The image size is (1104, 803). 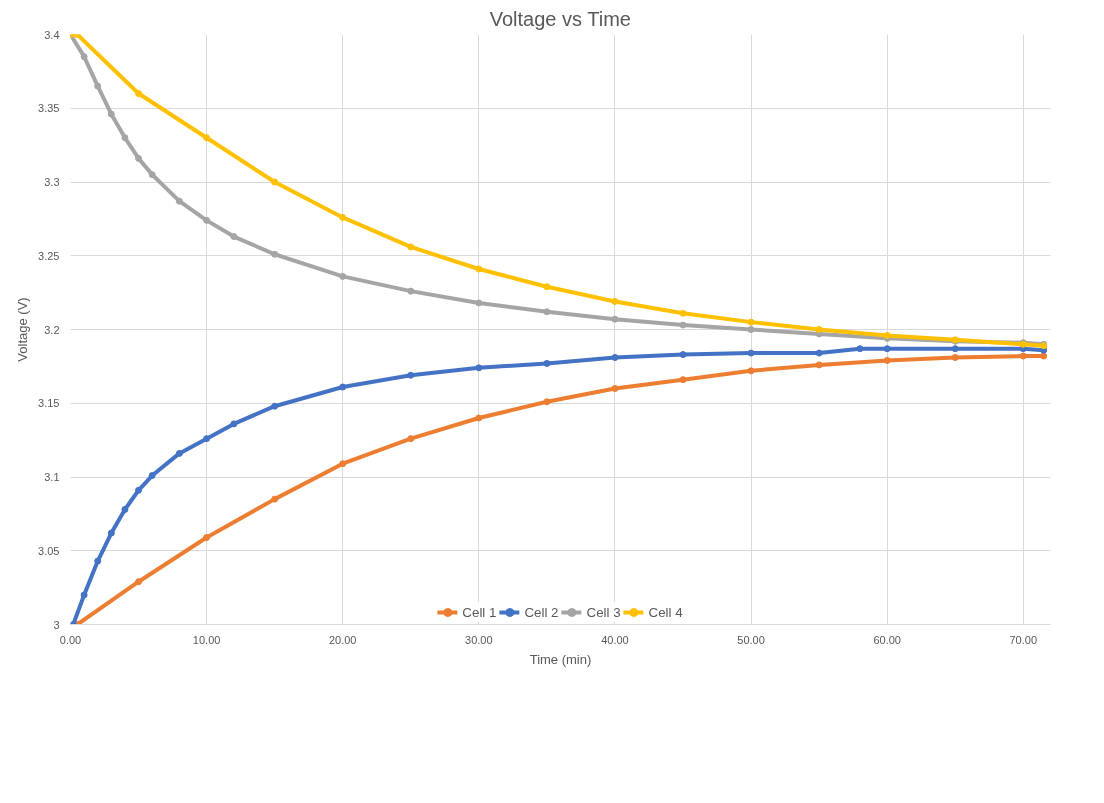 I want to click on chart-title: Voltage vs Time, so click(x=560, y=18).